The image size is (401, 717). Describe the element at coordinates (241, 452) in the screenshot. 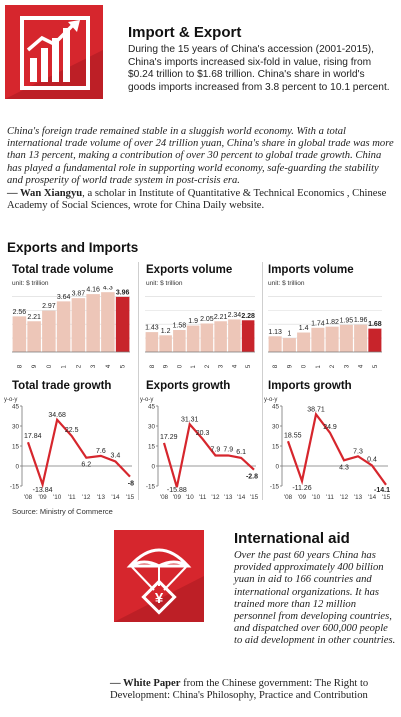

I see `data-label: 6.1` at that location.